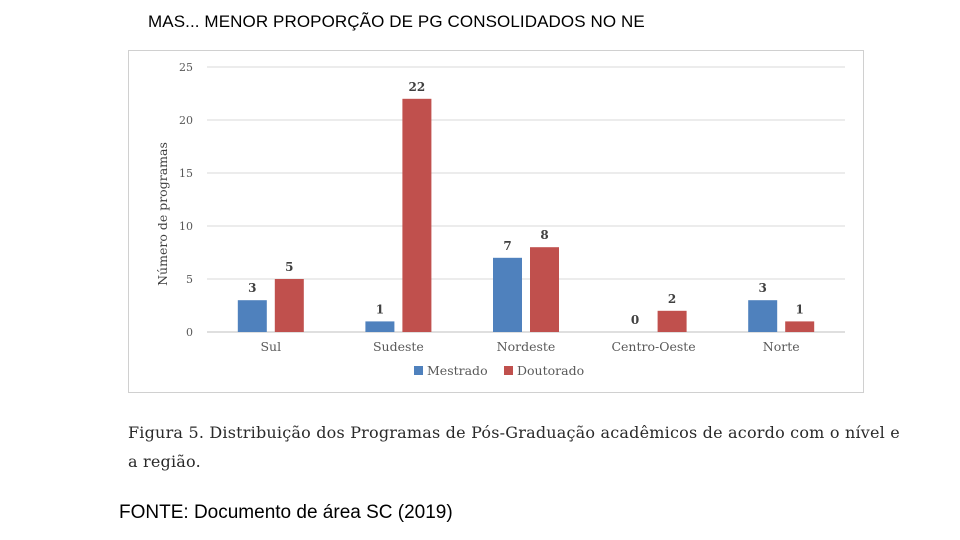 Image resolution: width=960 pixels, height=540 pixels. Describe the element at coordinates (398, 346) in the screenshot. I see `x-category-label: Sudeste` at that location.